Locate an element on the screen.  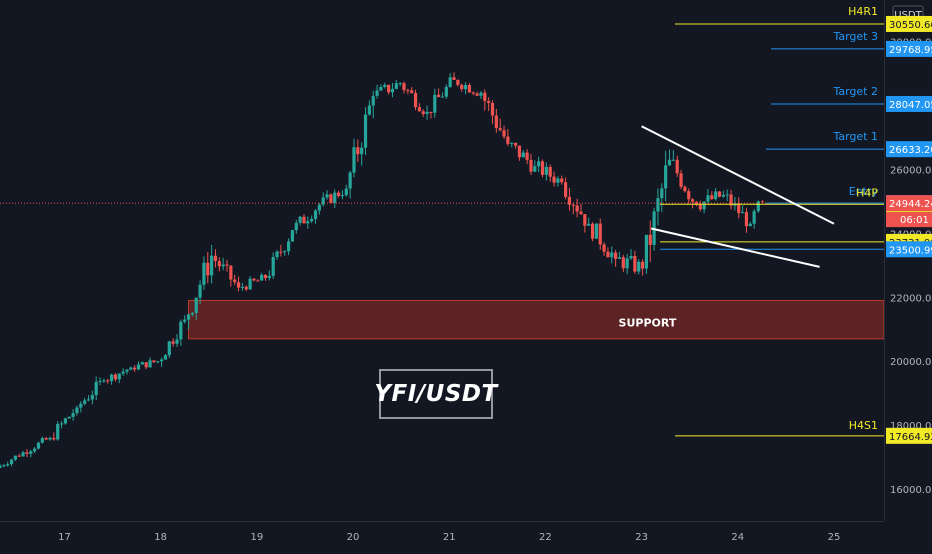
time-axis is located at coordinates (466, 535).